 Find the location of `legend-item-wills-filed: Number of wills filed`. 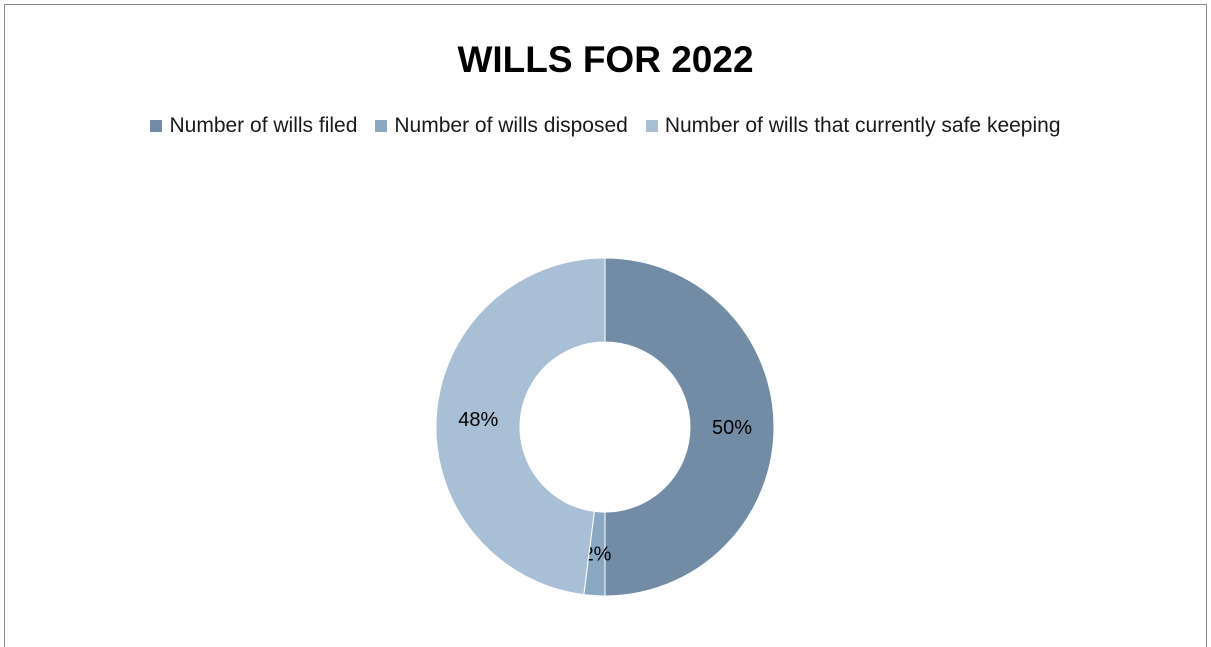

legend-item-wills-filed: Number of wills filed is located at coordinates (253, 126).